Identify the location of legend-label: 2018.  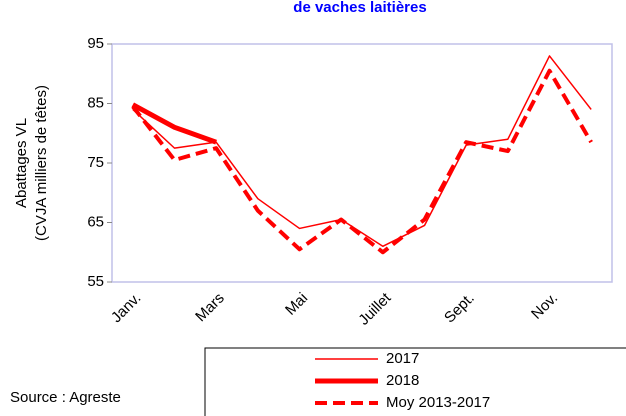
(402, 380).